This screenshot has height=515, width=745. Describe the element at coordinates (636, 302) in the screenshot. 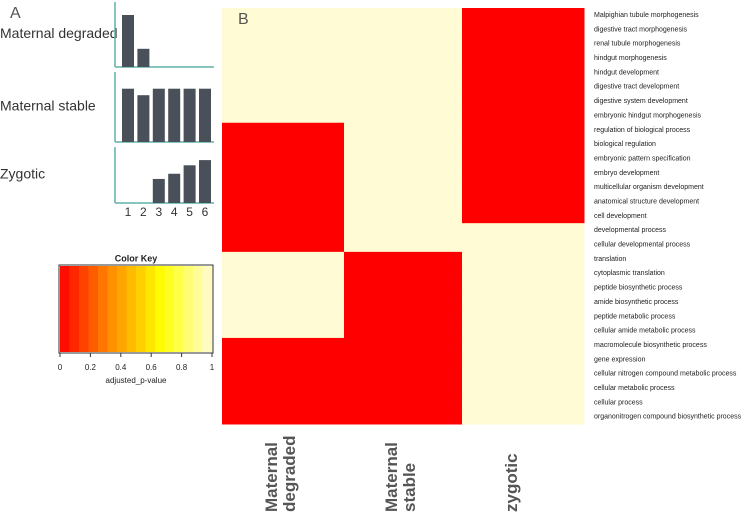

I see `row-label: amide biosynthetic process` at that location.